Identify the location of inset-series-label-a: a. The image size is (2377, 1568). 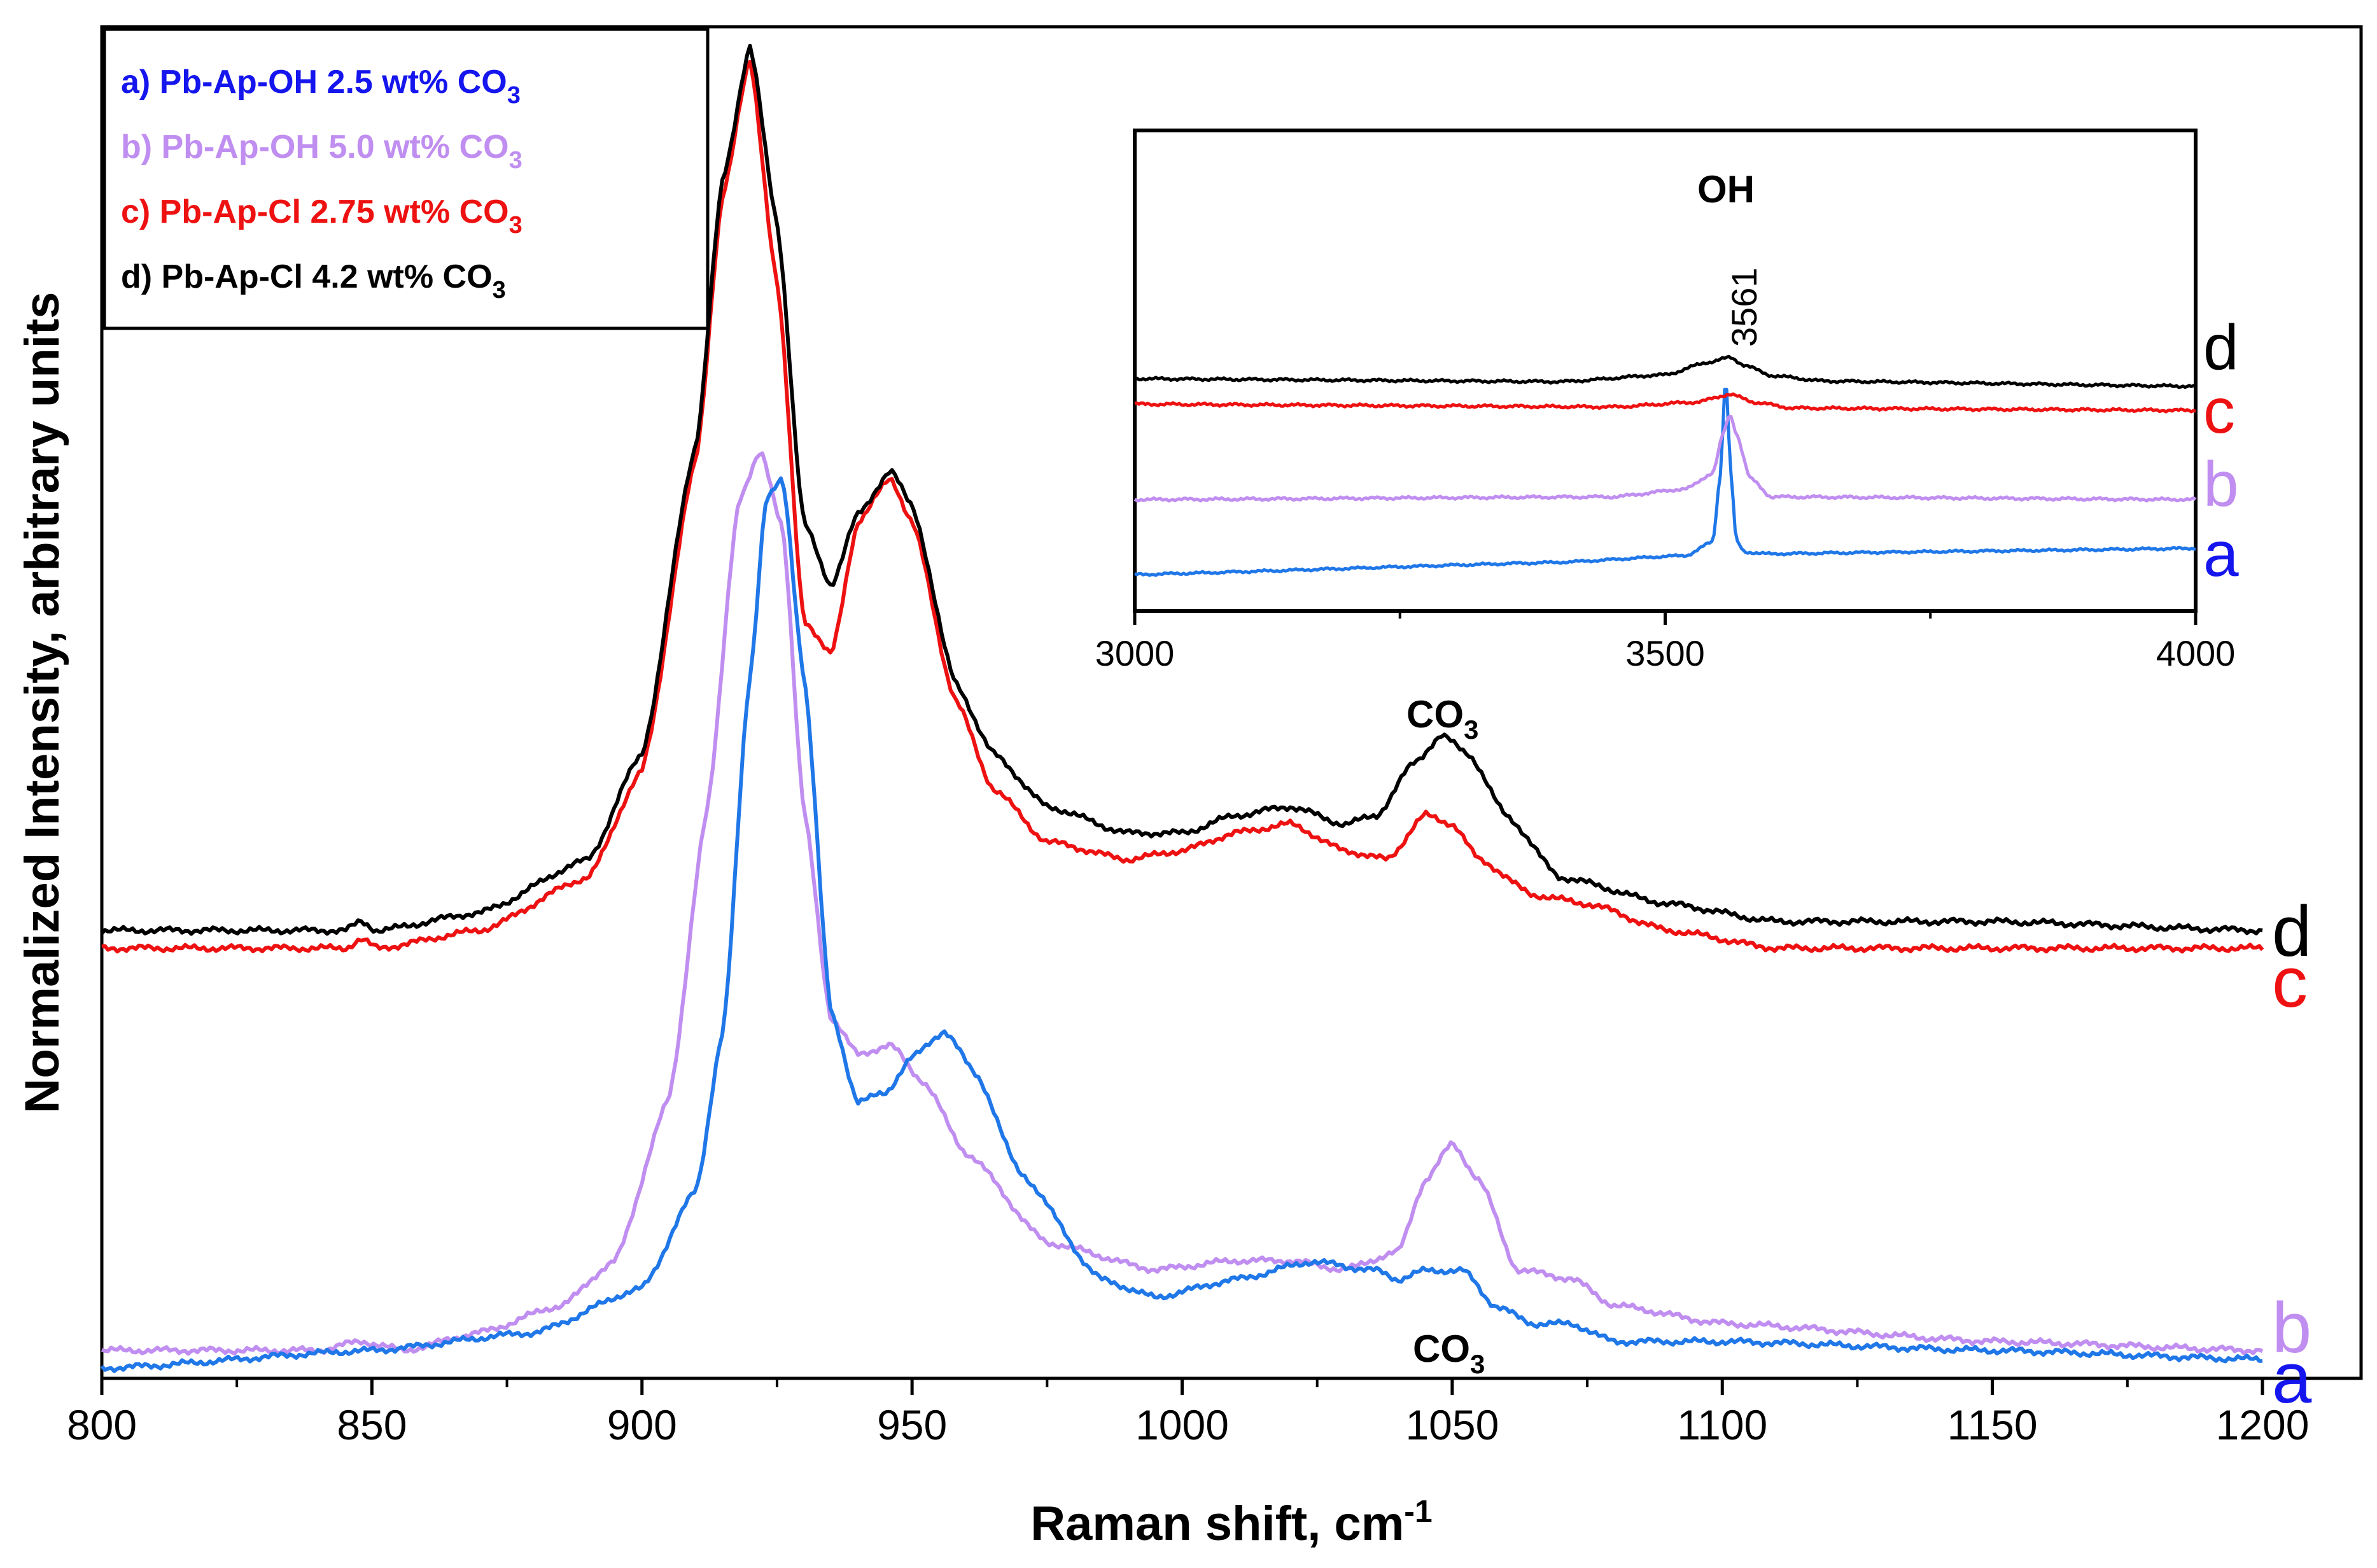
(2221, 554).